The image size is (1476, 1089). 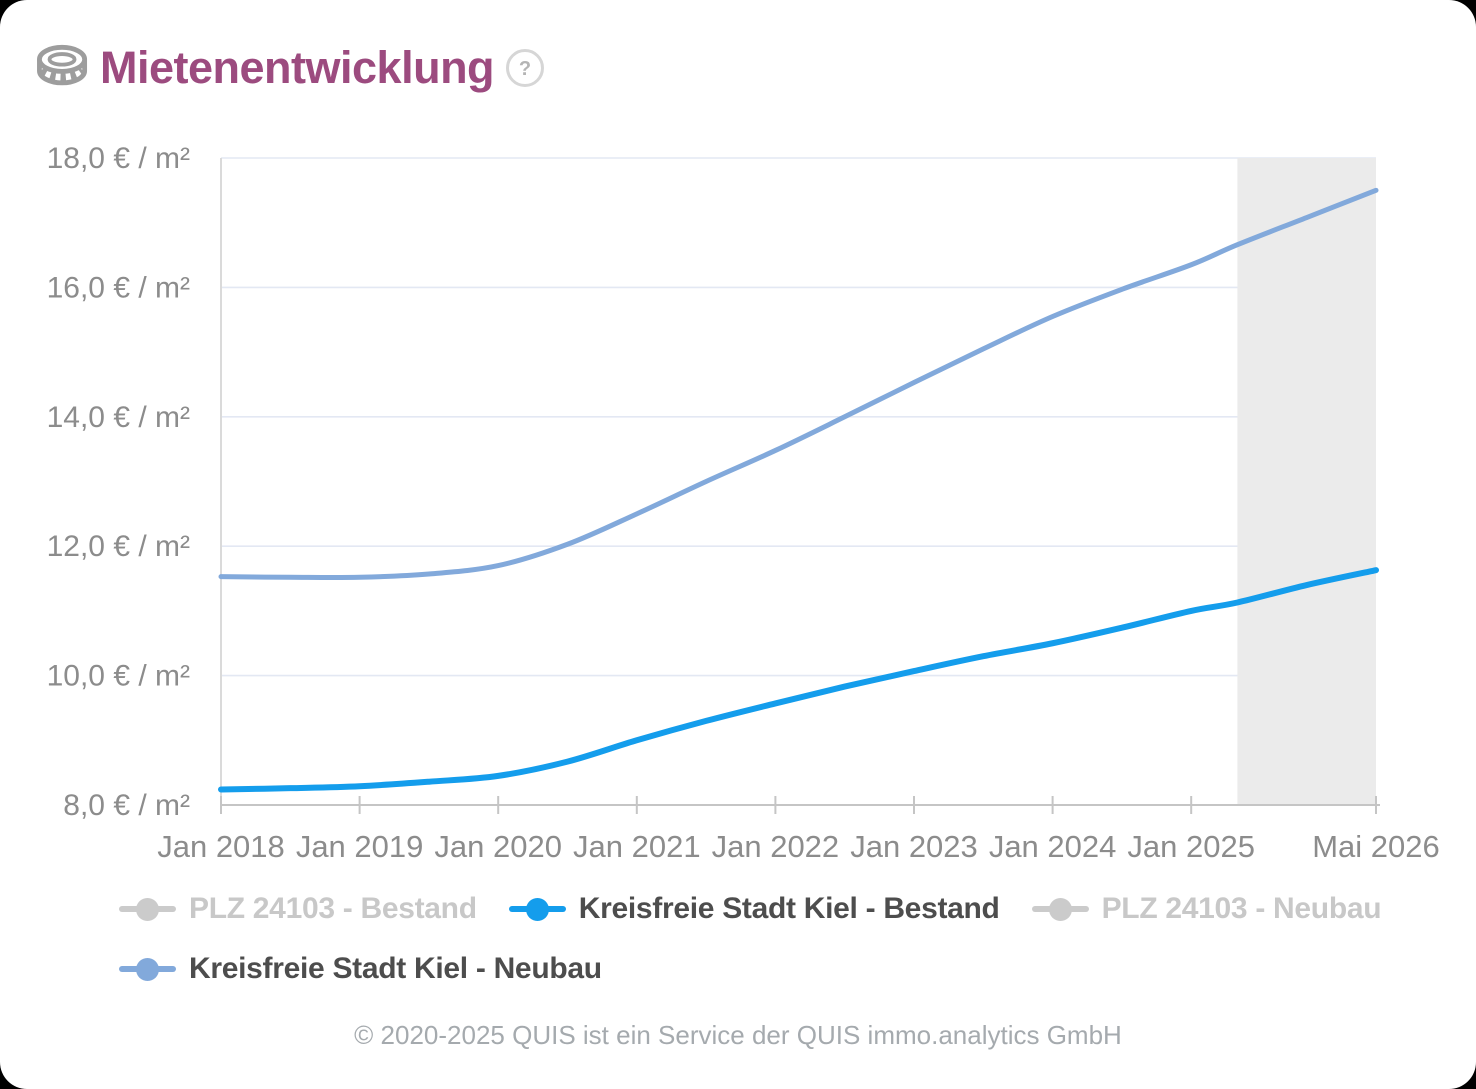 What do you see at coordinates (118, 287) in the screenshot?
I see `svg-text: 16,0 € / m²` at bounding box center [118, 287].